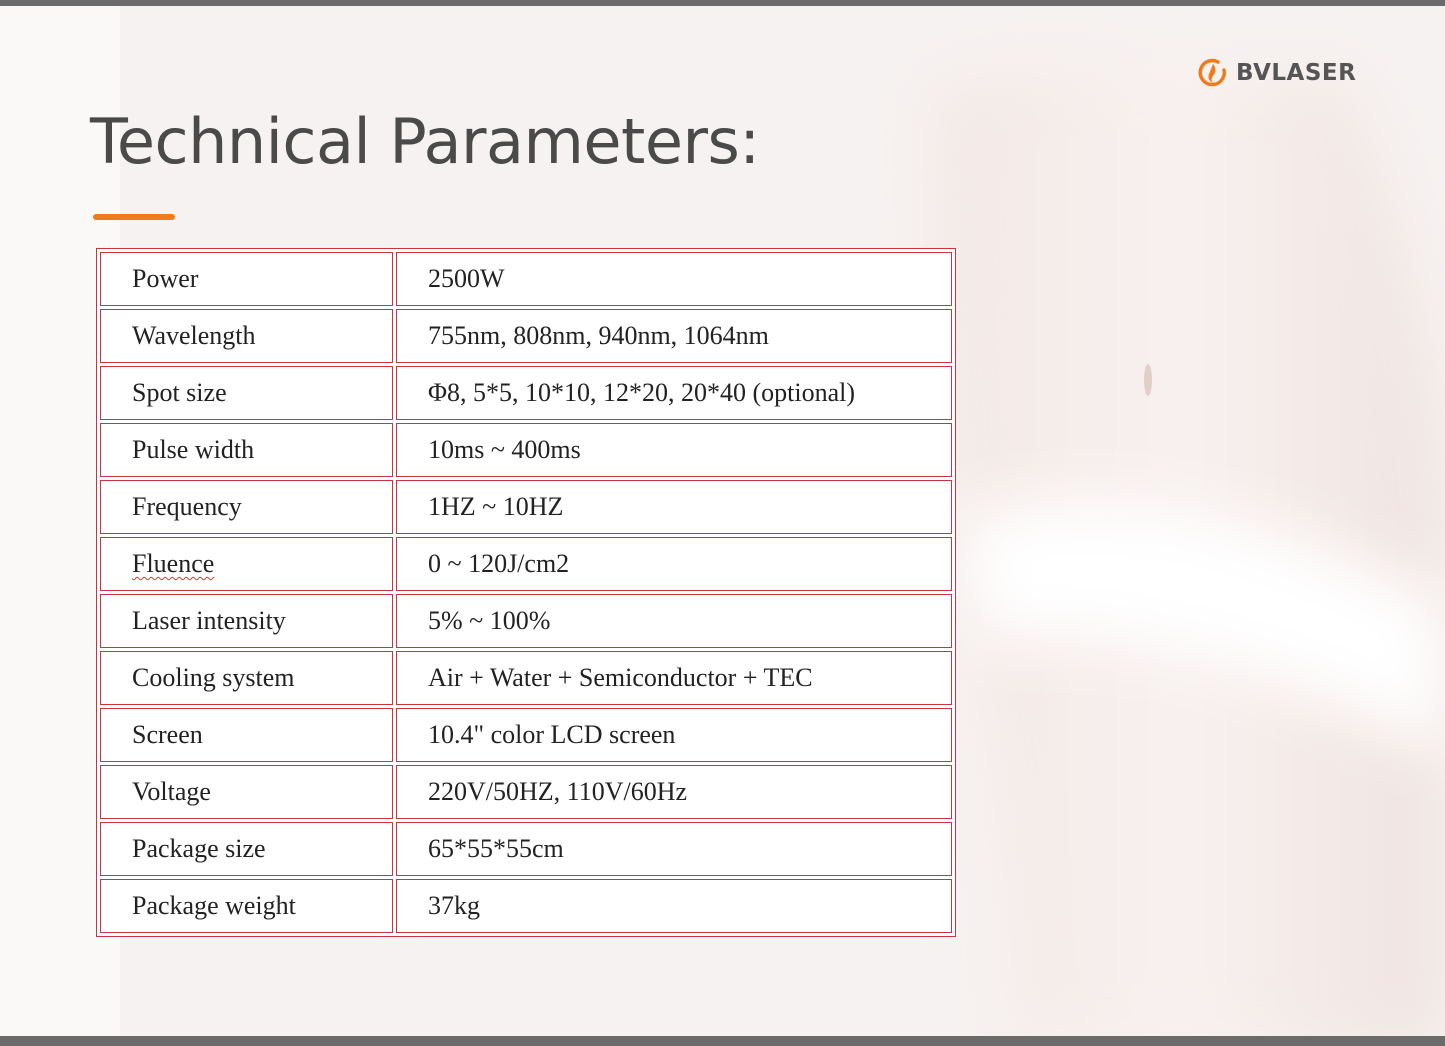 The image size is (1445, 1046). What do you see at coordinates (674, 906) in the screenshot?
I see `parameter-value-cell: 37kg` at bounding box center [674, 906].